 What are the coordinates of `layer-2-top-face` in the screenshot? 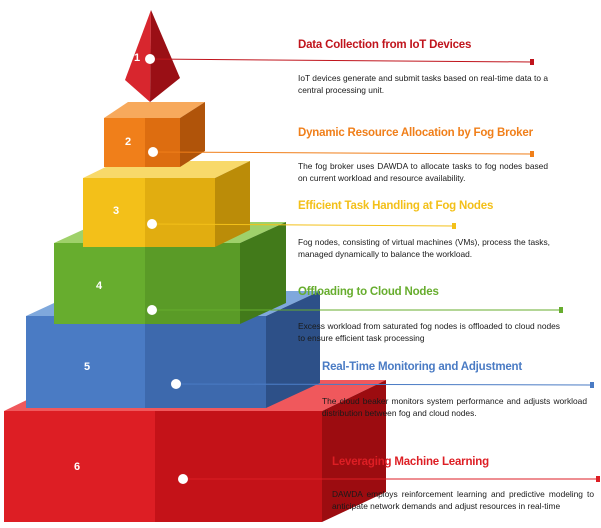 It's located at (154, 110).